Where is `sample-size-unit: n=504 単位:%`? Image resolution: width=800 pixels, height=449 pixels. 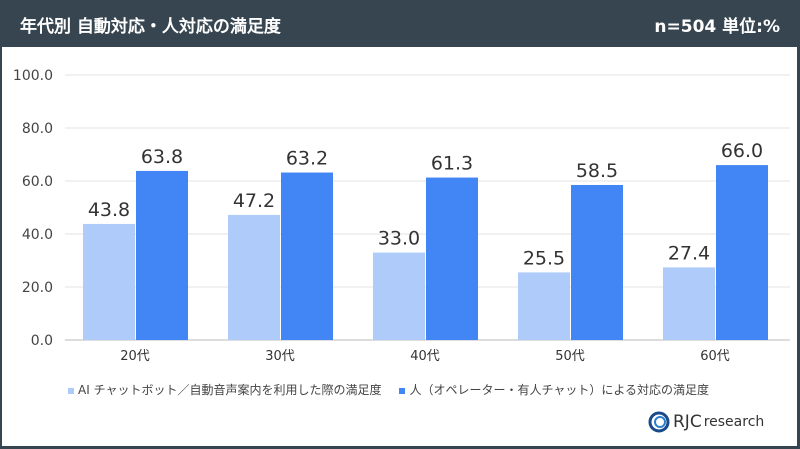 sample-size-unit: n=504 単位:% is located at coordinates (717, 27).